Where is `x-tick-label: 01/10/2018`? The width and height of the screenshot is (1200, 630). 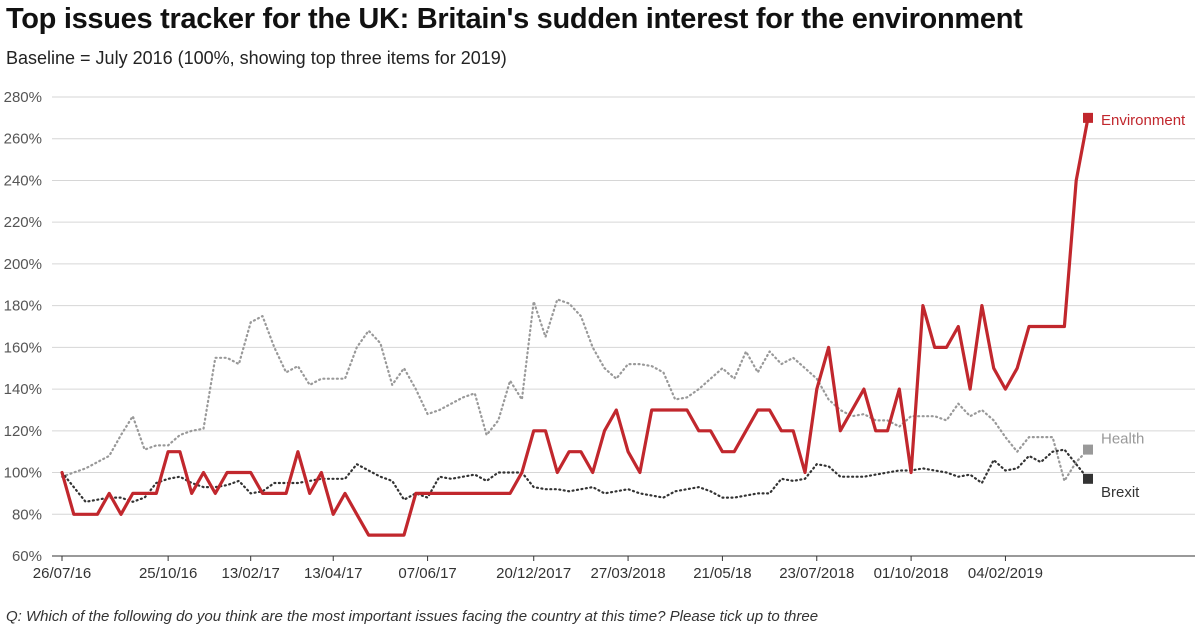 x-tick-label: 01/10/2018 is located at coordinates (911, 573).